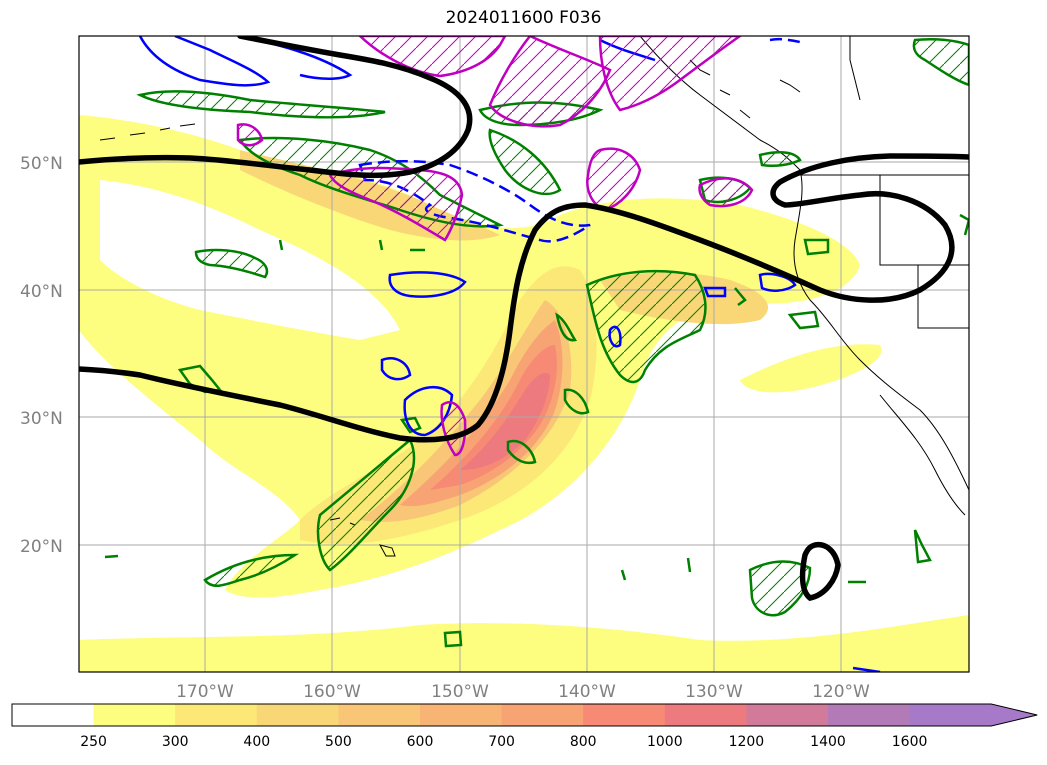 The width and height of the screenshot is (1047, 765). I want to click on latitude-labels: 50°N 40°N 30°N 20°N, so click(41, 355).